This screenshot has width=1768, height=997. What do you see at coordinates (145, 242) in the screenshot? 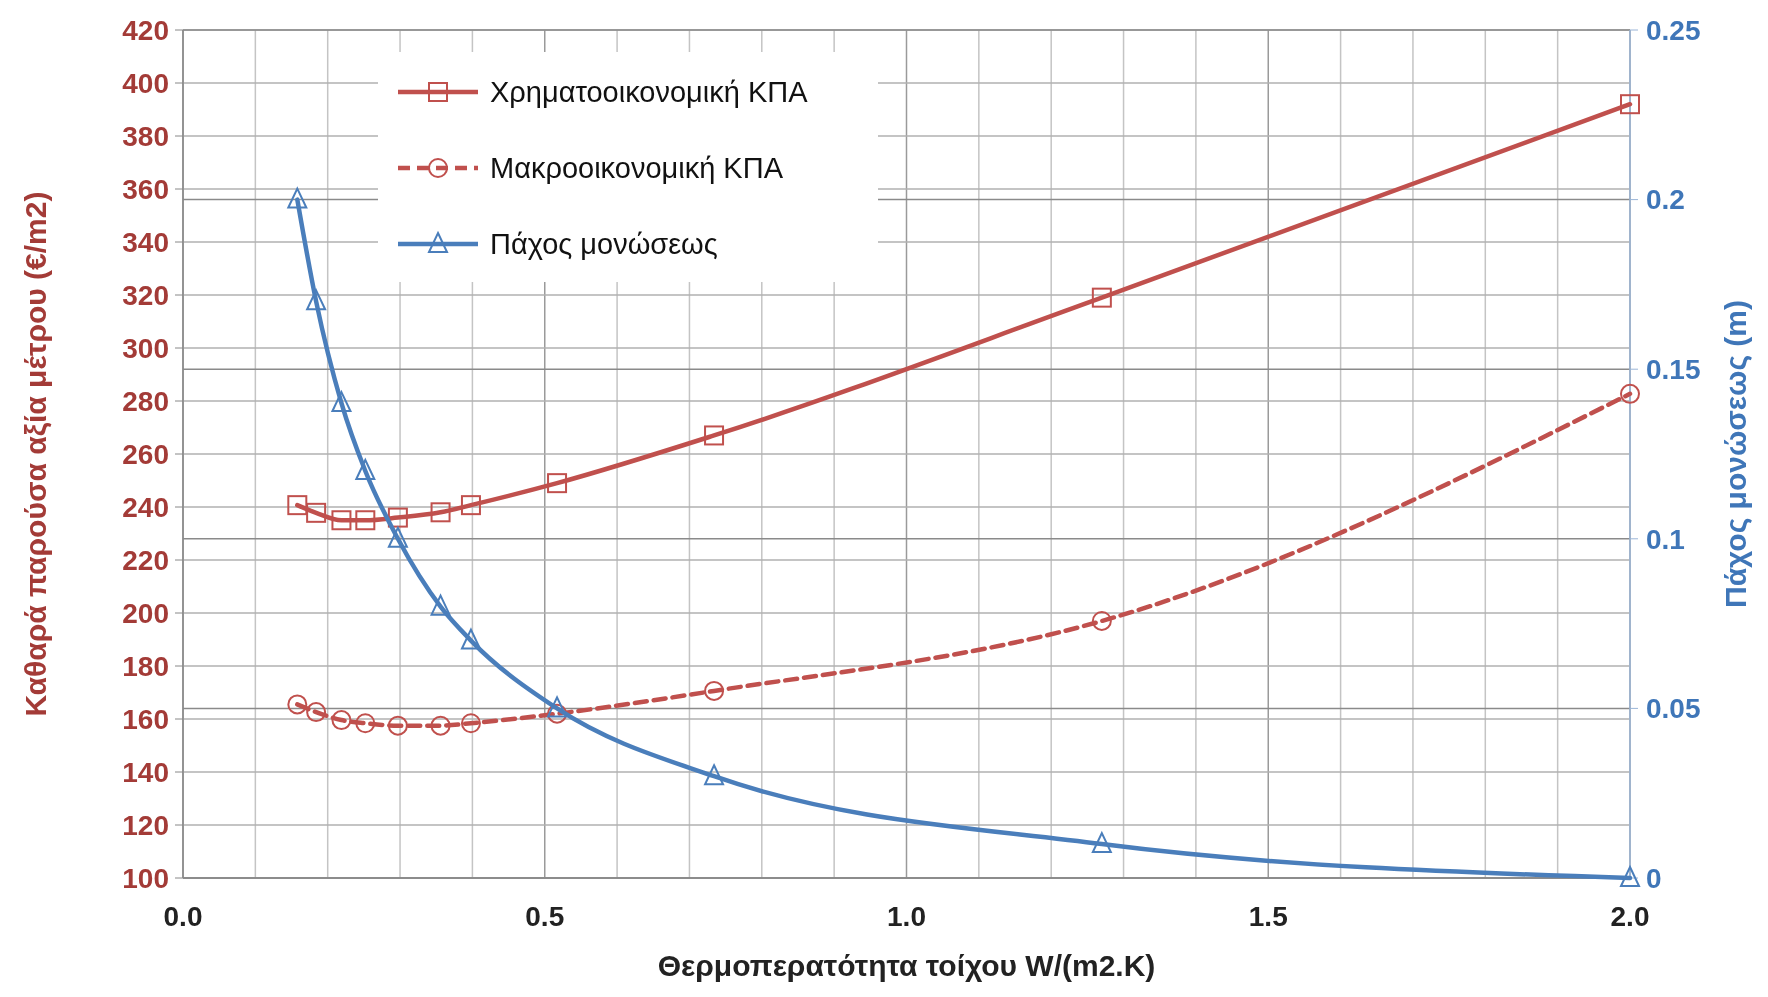
I see `y-tick-label: 340` at bounding box center [145, 242].